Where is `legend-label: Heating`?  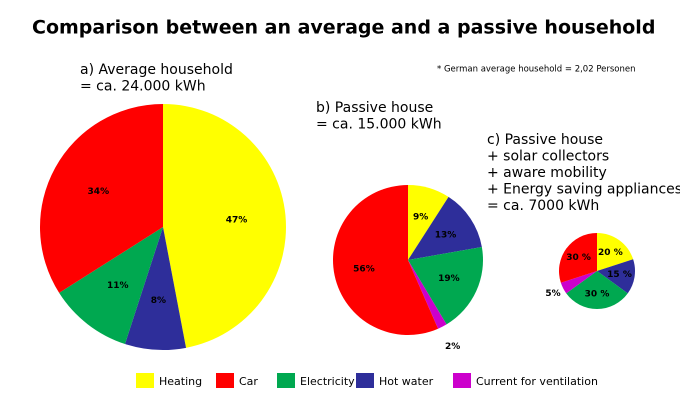
legend-label: Heating is located at coordinates (180, 381).